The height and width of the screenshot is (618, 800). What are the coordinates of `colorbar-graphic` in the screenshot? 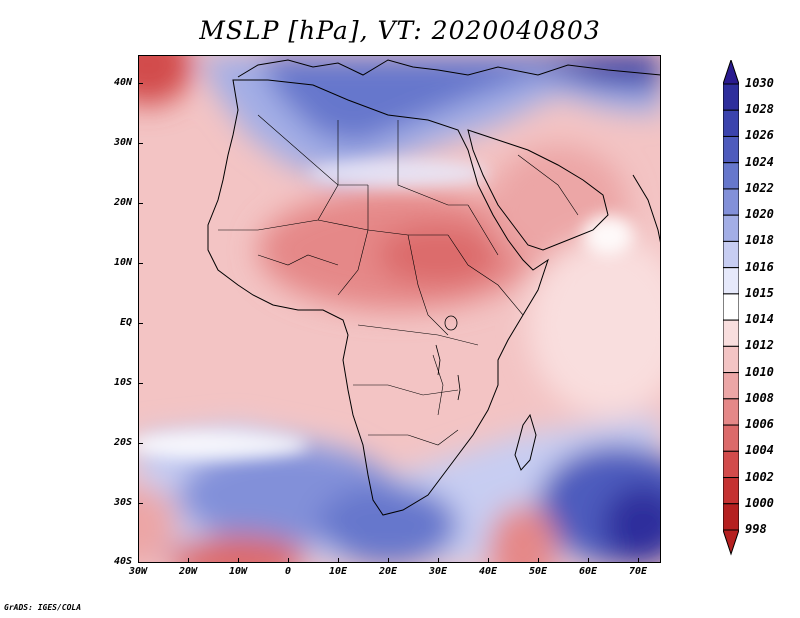 It's located at (731, 308).